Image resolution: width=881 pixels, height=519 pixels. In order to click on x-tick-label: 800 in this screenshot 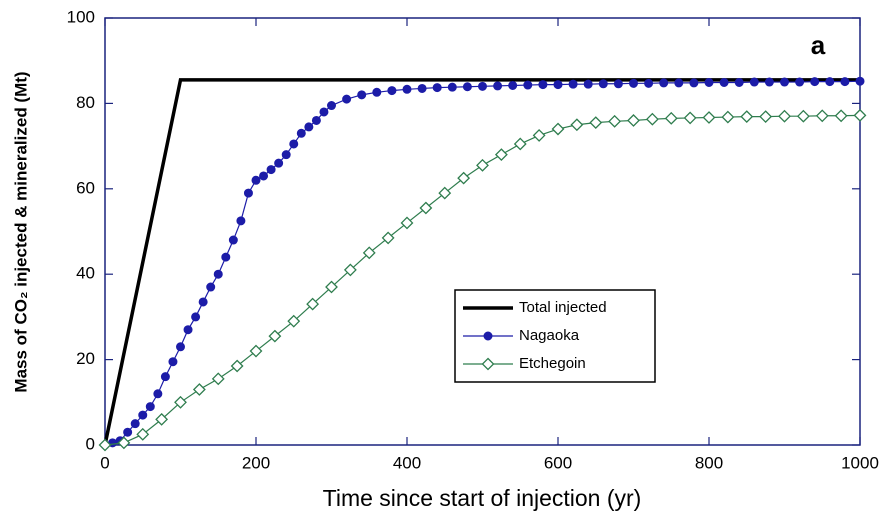, I will do `click(709, 462)`.